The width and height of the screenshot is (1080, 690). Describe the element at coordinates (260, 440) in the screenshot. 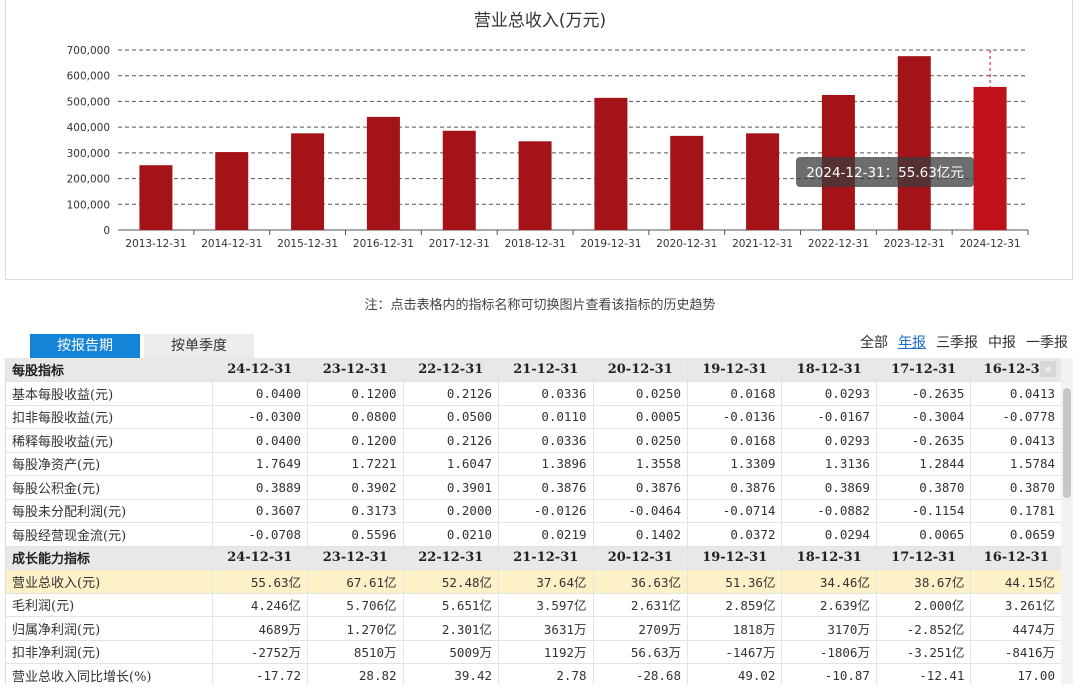

I see `metric-value: 0.0400` at that location.